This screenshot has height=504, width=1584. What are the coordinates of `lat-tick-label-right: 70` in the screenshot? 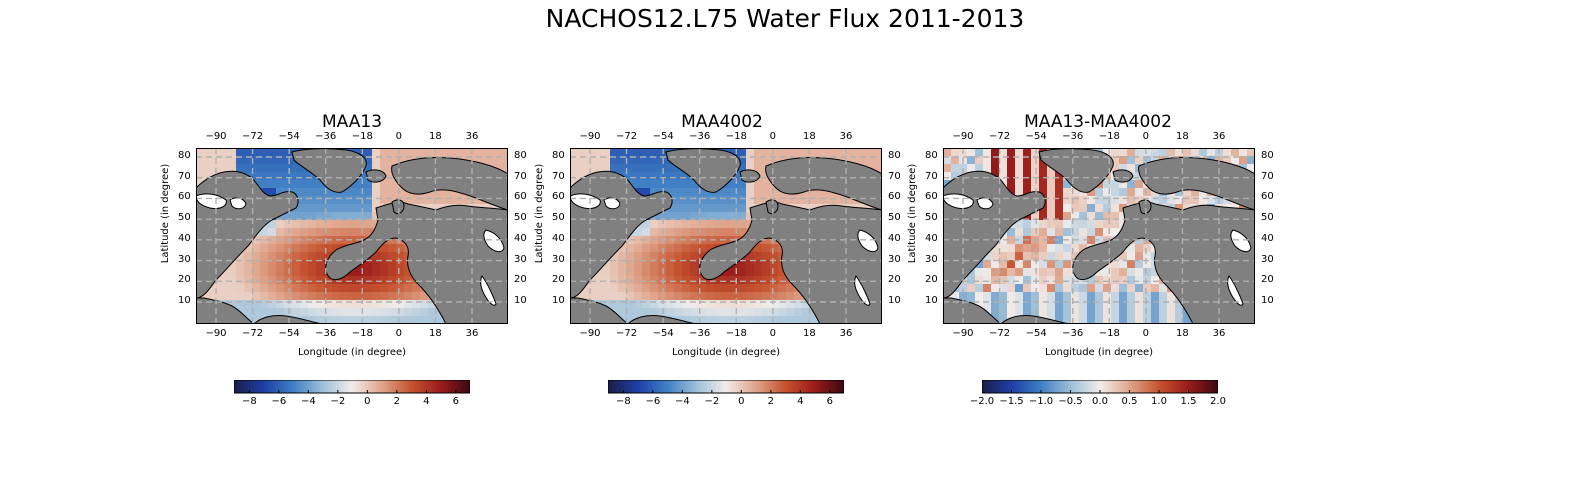 It's located at (1267, 176).